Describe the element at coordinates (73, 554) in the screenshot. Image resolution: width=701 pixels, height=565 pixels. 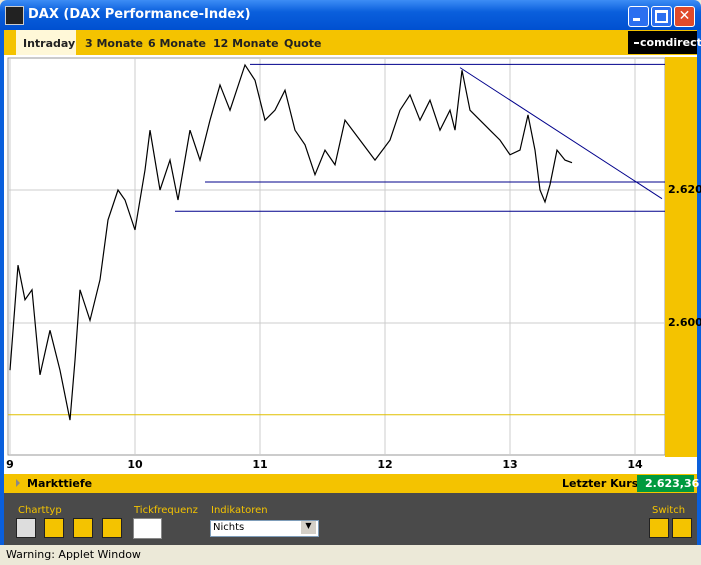
I see `status-text: Warning: Applet Window` at that location.